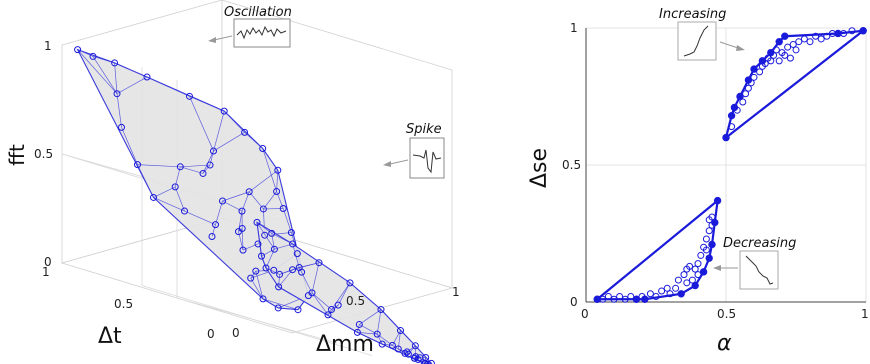  What do you see at coordinates (726, 314) in the screenshot?
I see `alpha-tick-0-5: 0.5` at bounding box center [726, 314].